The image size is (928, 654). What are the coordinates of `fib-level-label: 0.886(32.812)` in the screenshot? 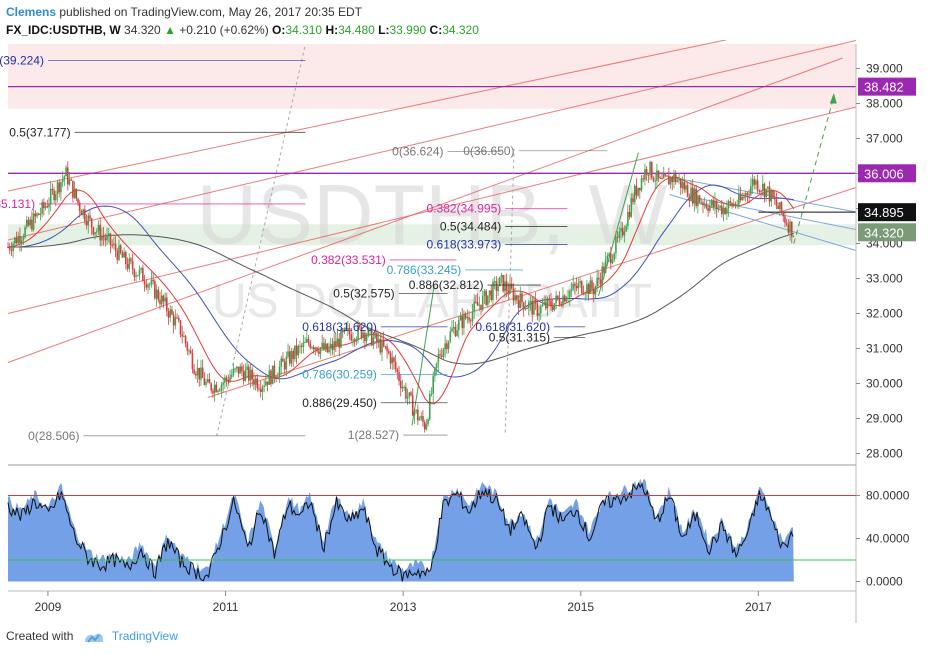 It's located at (446, 285).